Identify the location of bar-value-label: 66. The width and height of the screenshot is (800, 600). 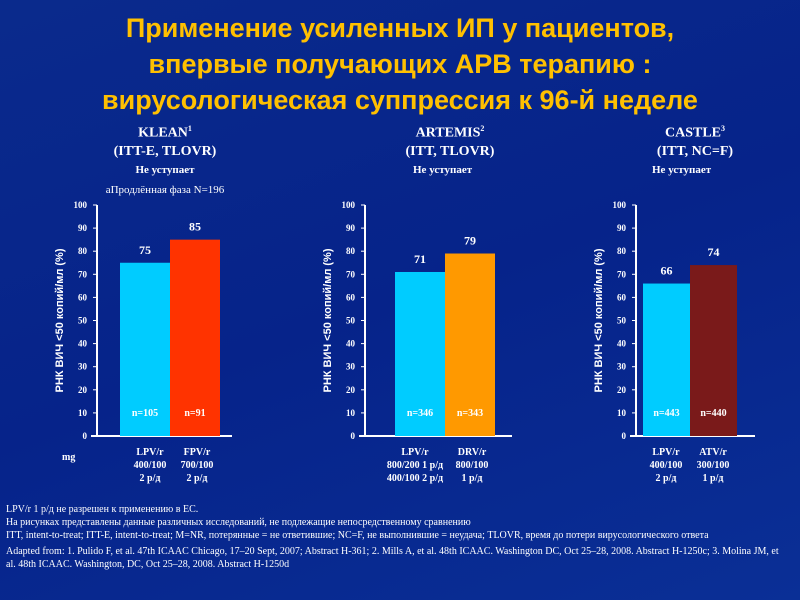
(667, 271).